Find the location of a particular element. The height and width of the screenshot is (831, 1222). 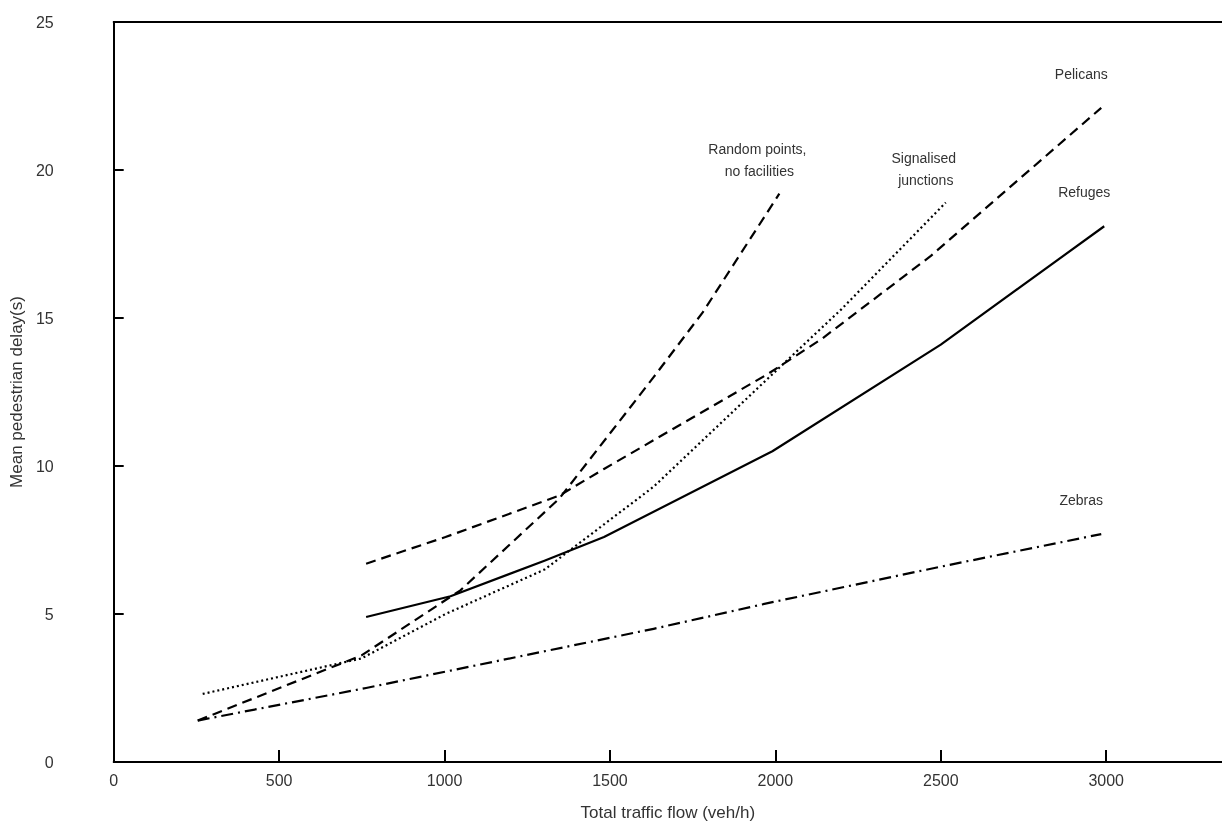

y-tick-label: 20 is located at coordinates (44, 170).